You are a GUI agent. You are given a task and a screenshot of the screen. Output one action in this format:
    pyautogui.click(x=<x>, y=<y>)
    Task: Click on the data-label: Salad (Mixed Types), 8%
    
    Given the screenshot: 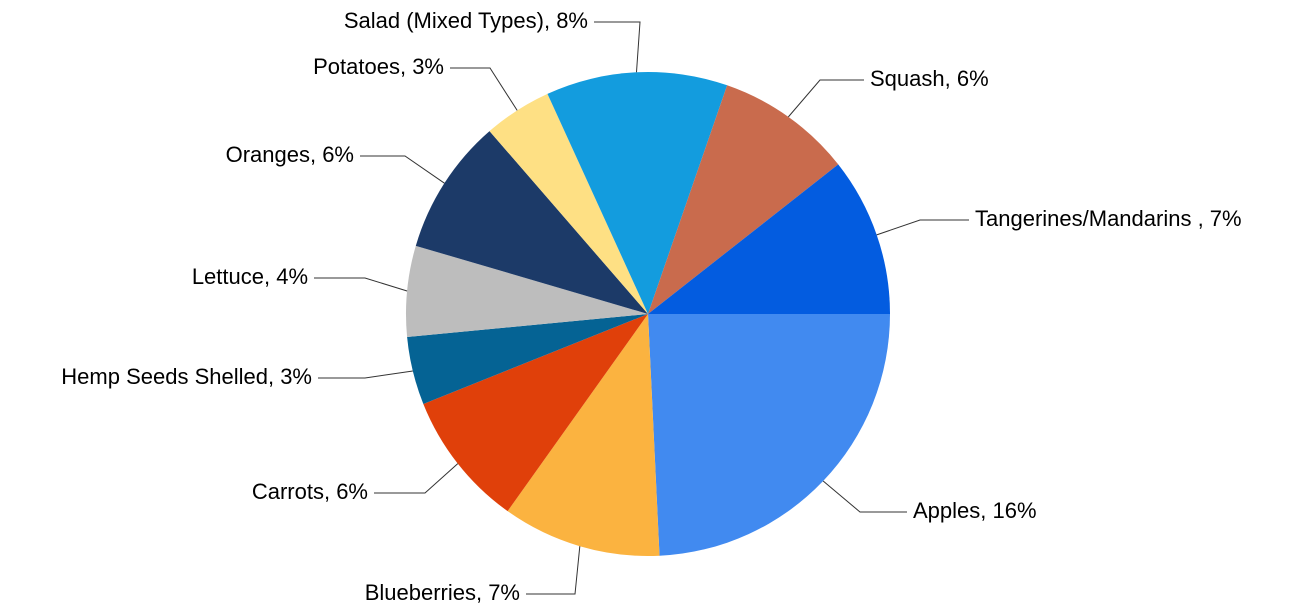 What is the action you would take?
    pyautogui.click(x=466, y=20)
    